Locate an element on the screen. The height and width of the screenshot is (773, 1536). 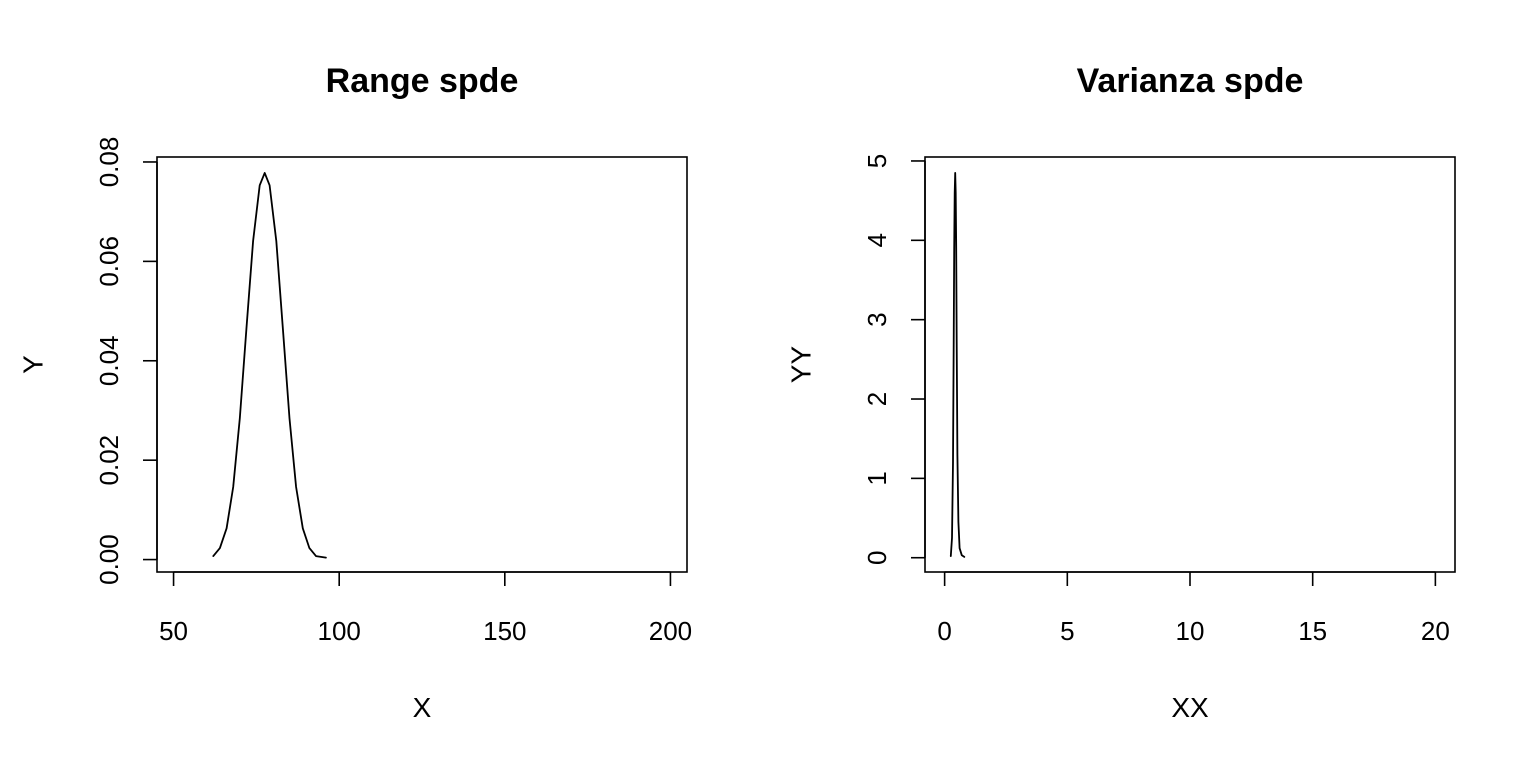
x-axis-title: X is located at coordinates (422, 707).